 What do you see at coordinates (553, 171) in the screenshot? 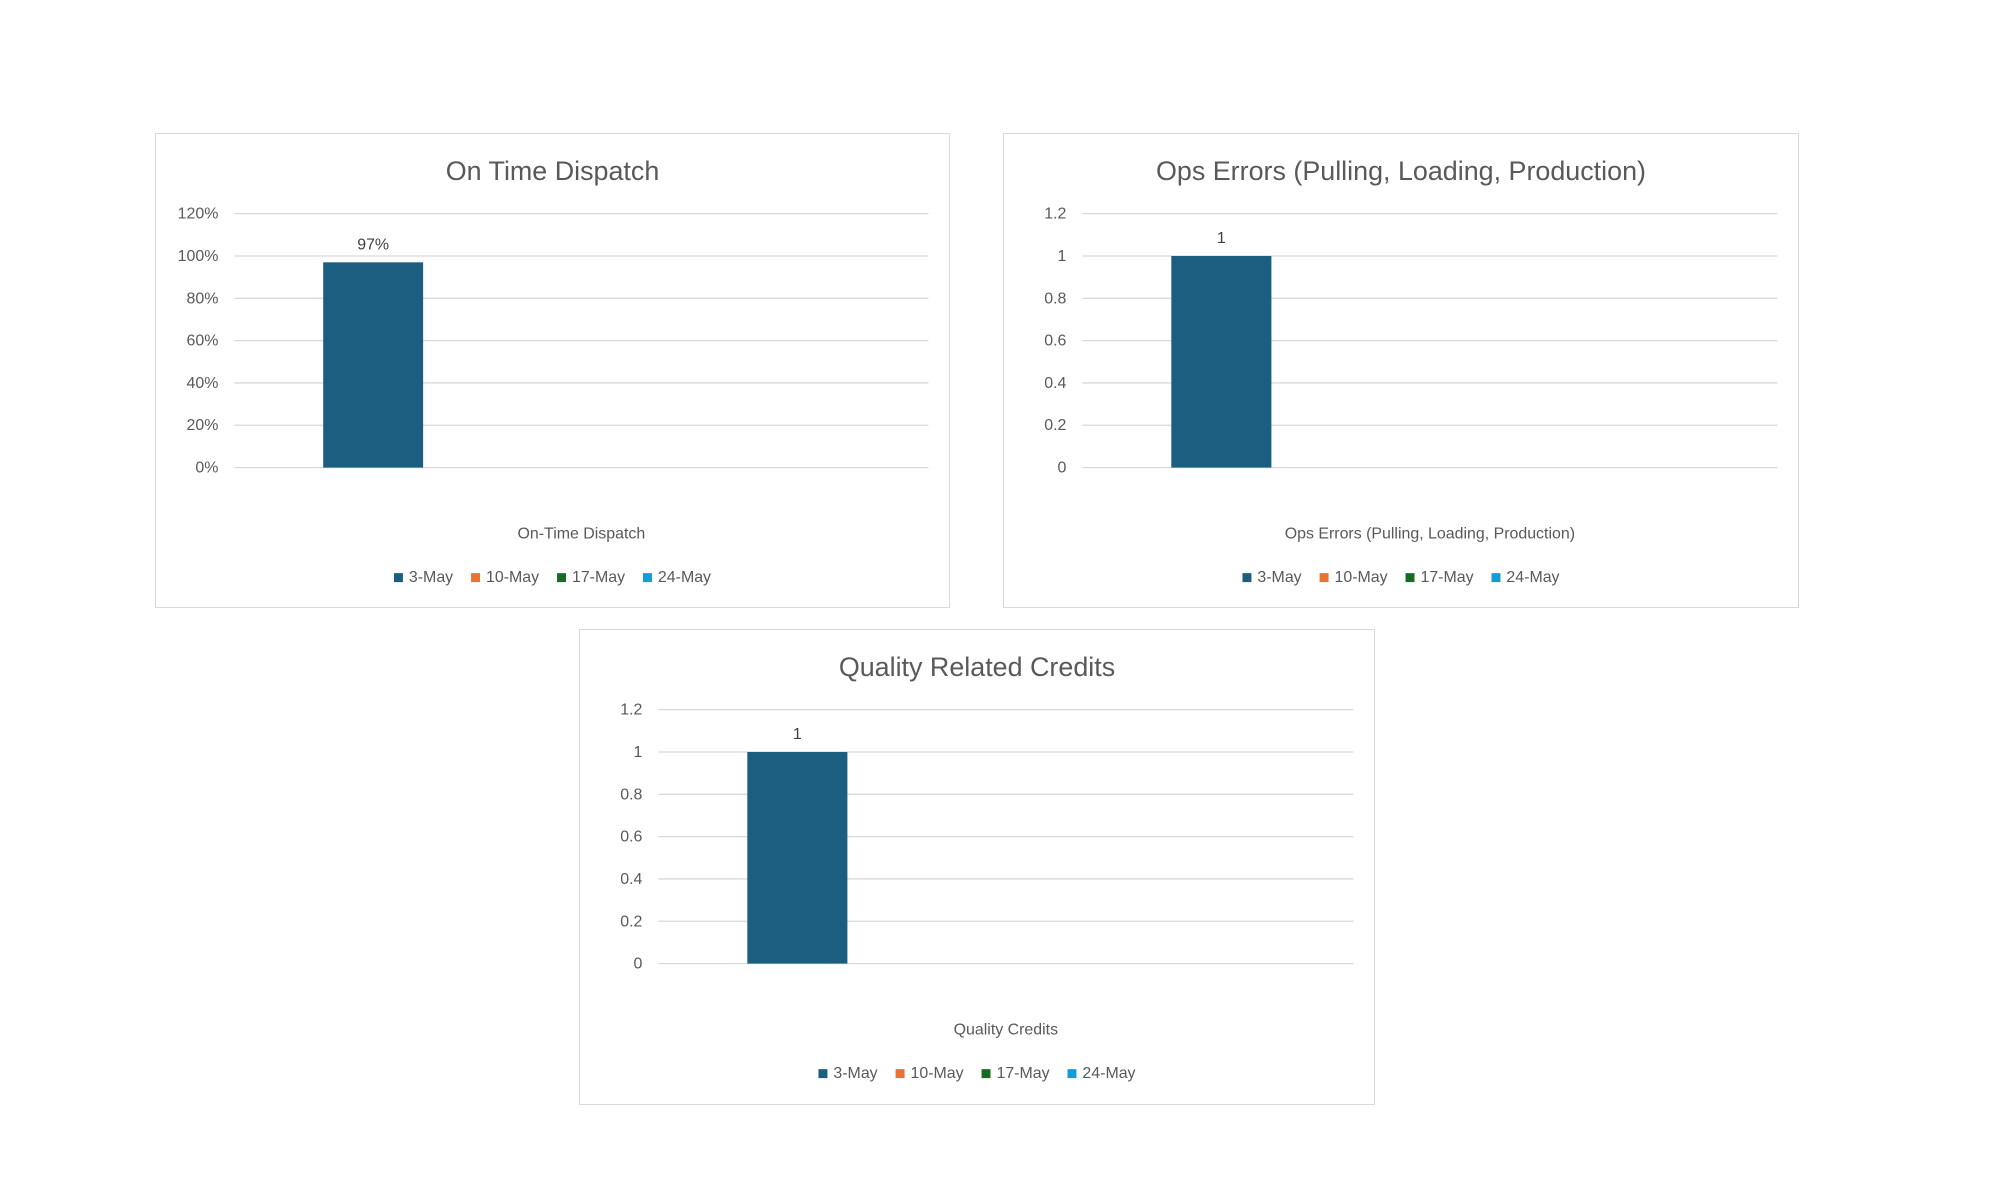
I see `chart-title: On Time Dispatch` at bounding box center [553, 171].